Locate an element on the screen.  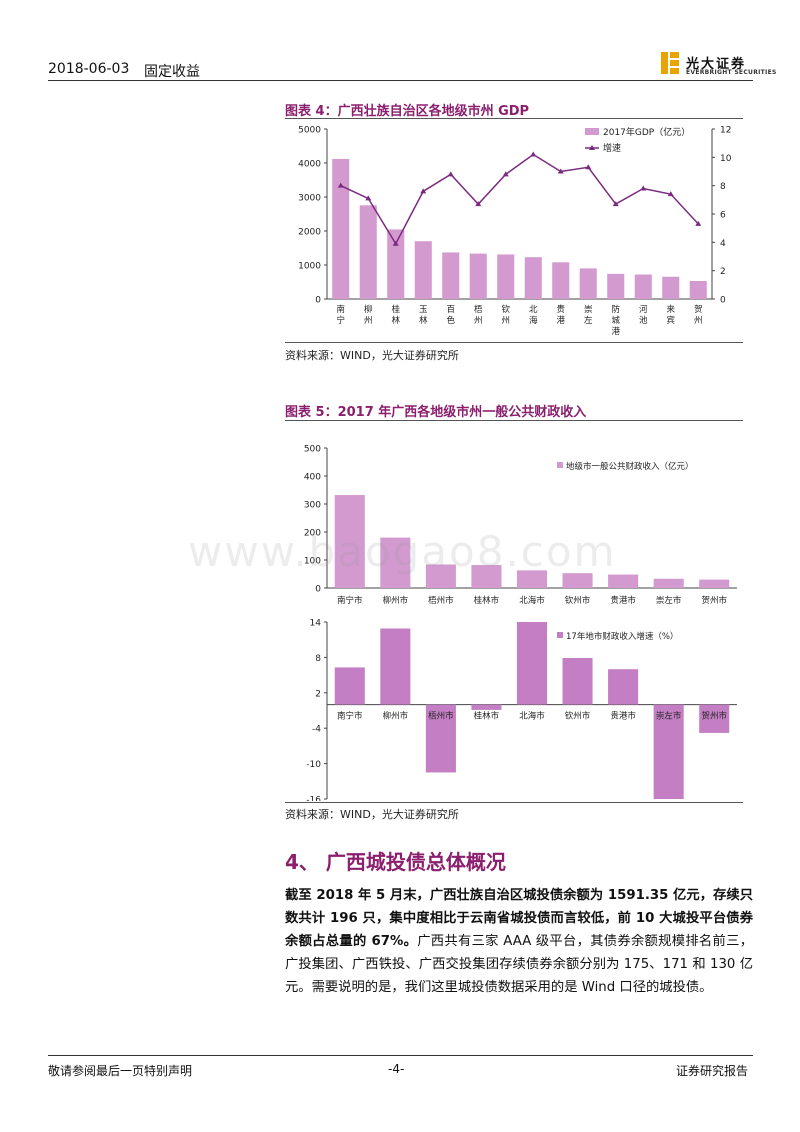
figure4-top-rule is located at coordinates (514, 118).